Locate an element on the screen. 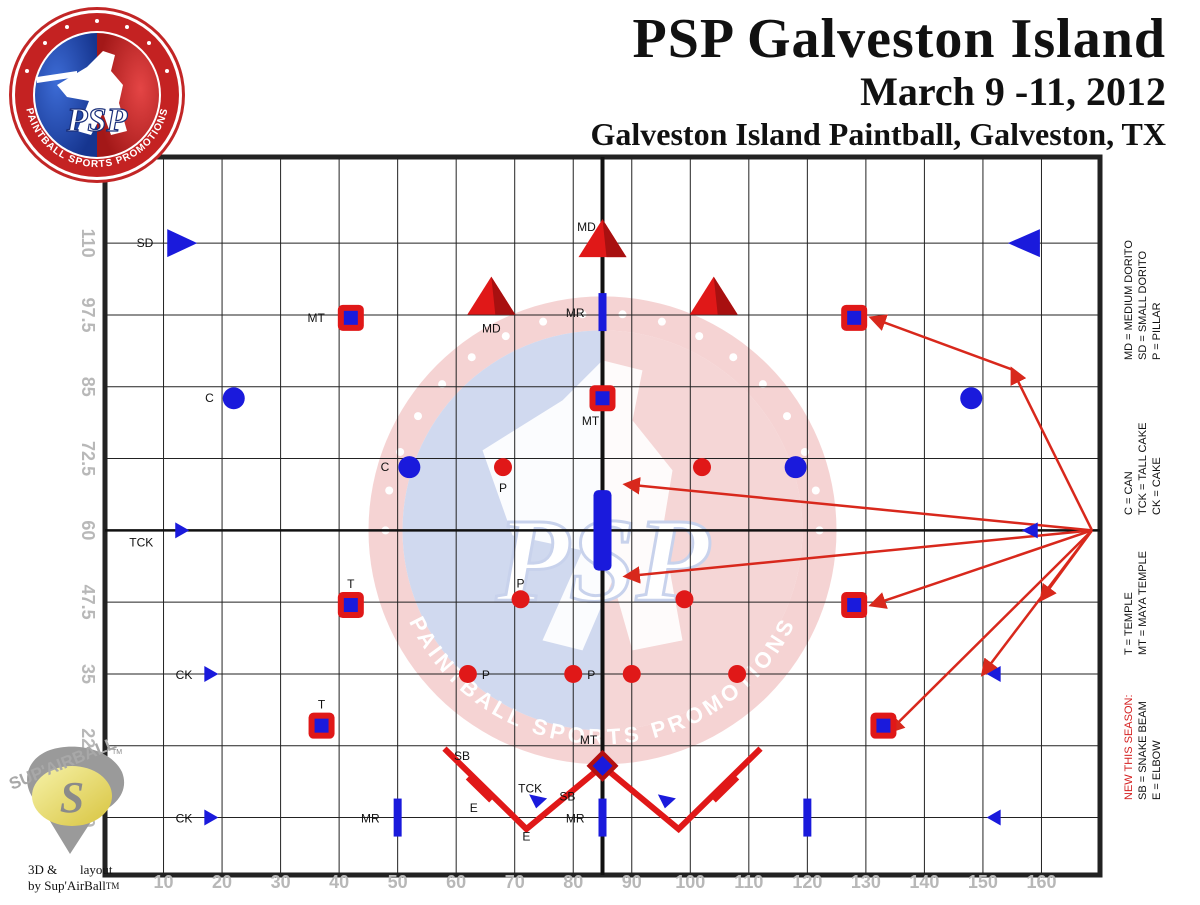 The height and width of the screenshot is (905, 1200). bunker-label: CK is located at coordinates (184, 675).